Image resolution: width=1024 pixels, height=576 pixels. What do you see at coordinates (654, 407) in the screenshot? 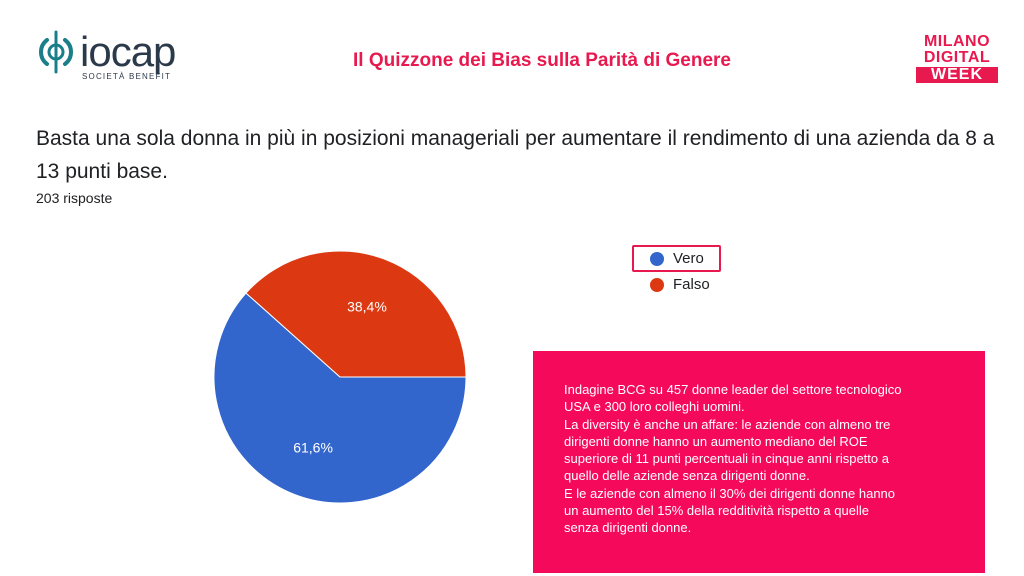
I see `info-line: USA e 300 loro colleghi uomini.` at bounding box center [654, 407].